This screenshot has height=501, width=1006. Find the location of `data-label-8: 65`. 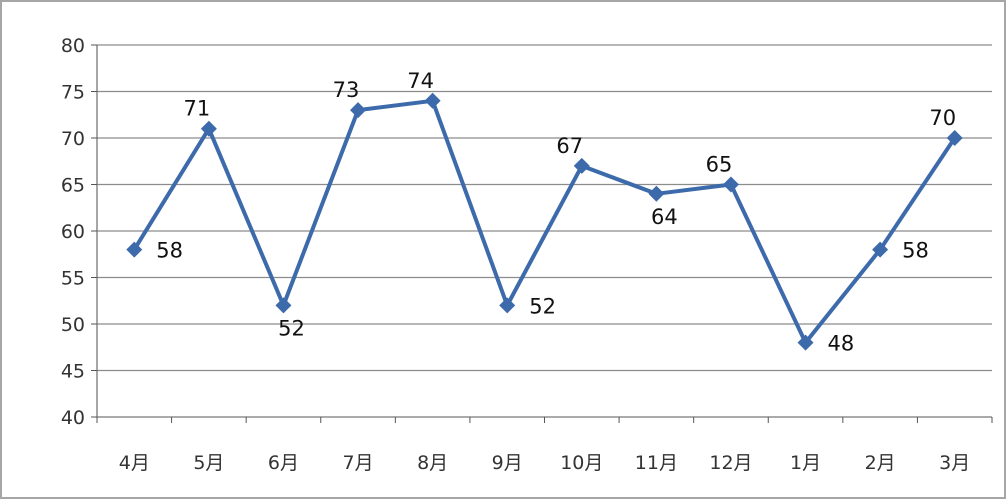

data-label-8: 65 is located at coordinates (719, 165).